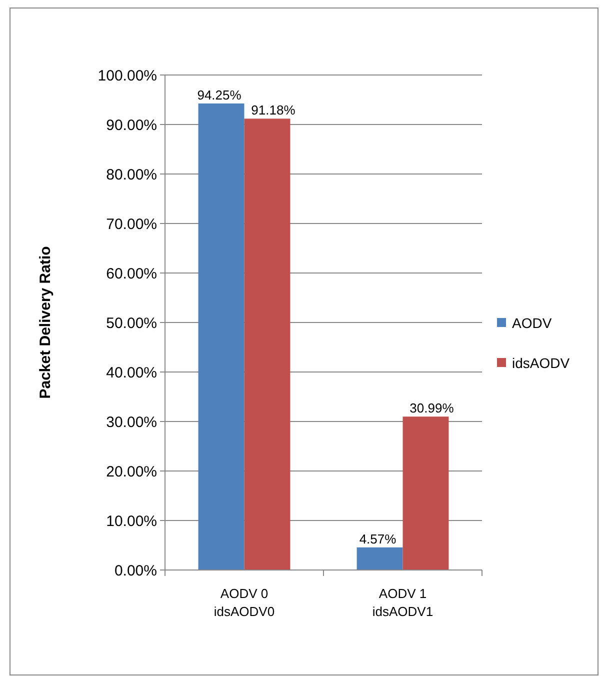 The height and width of the screenshot is (683, 606). Describe the element at coordinates (131, 373) in the screenshot. I see `y-tick-label: 40.00%` at that location.